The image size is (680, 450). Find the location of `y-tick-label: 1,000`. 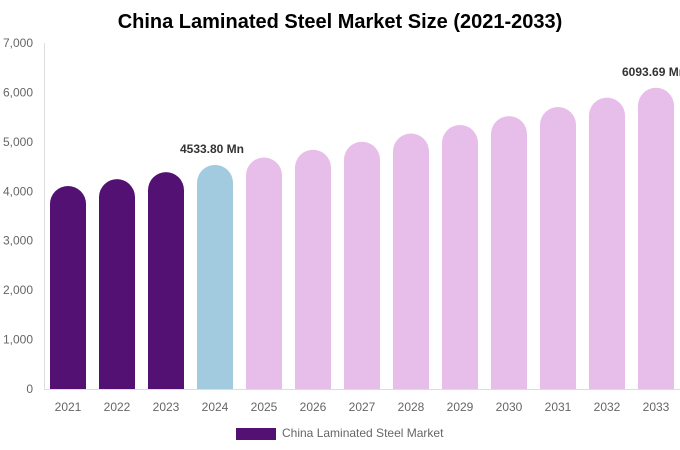

y-tick-label: 1,000 is located at coordinates (18, 340).